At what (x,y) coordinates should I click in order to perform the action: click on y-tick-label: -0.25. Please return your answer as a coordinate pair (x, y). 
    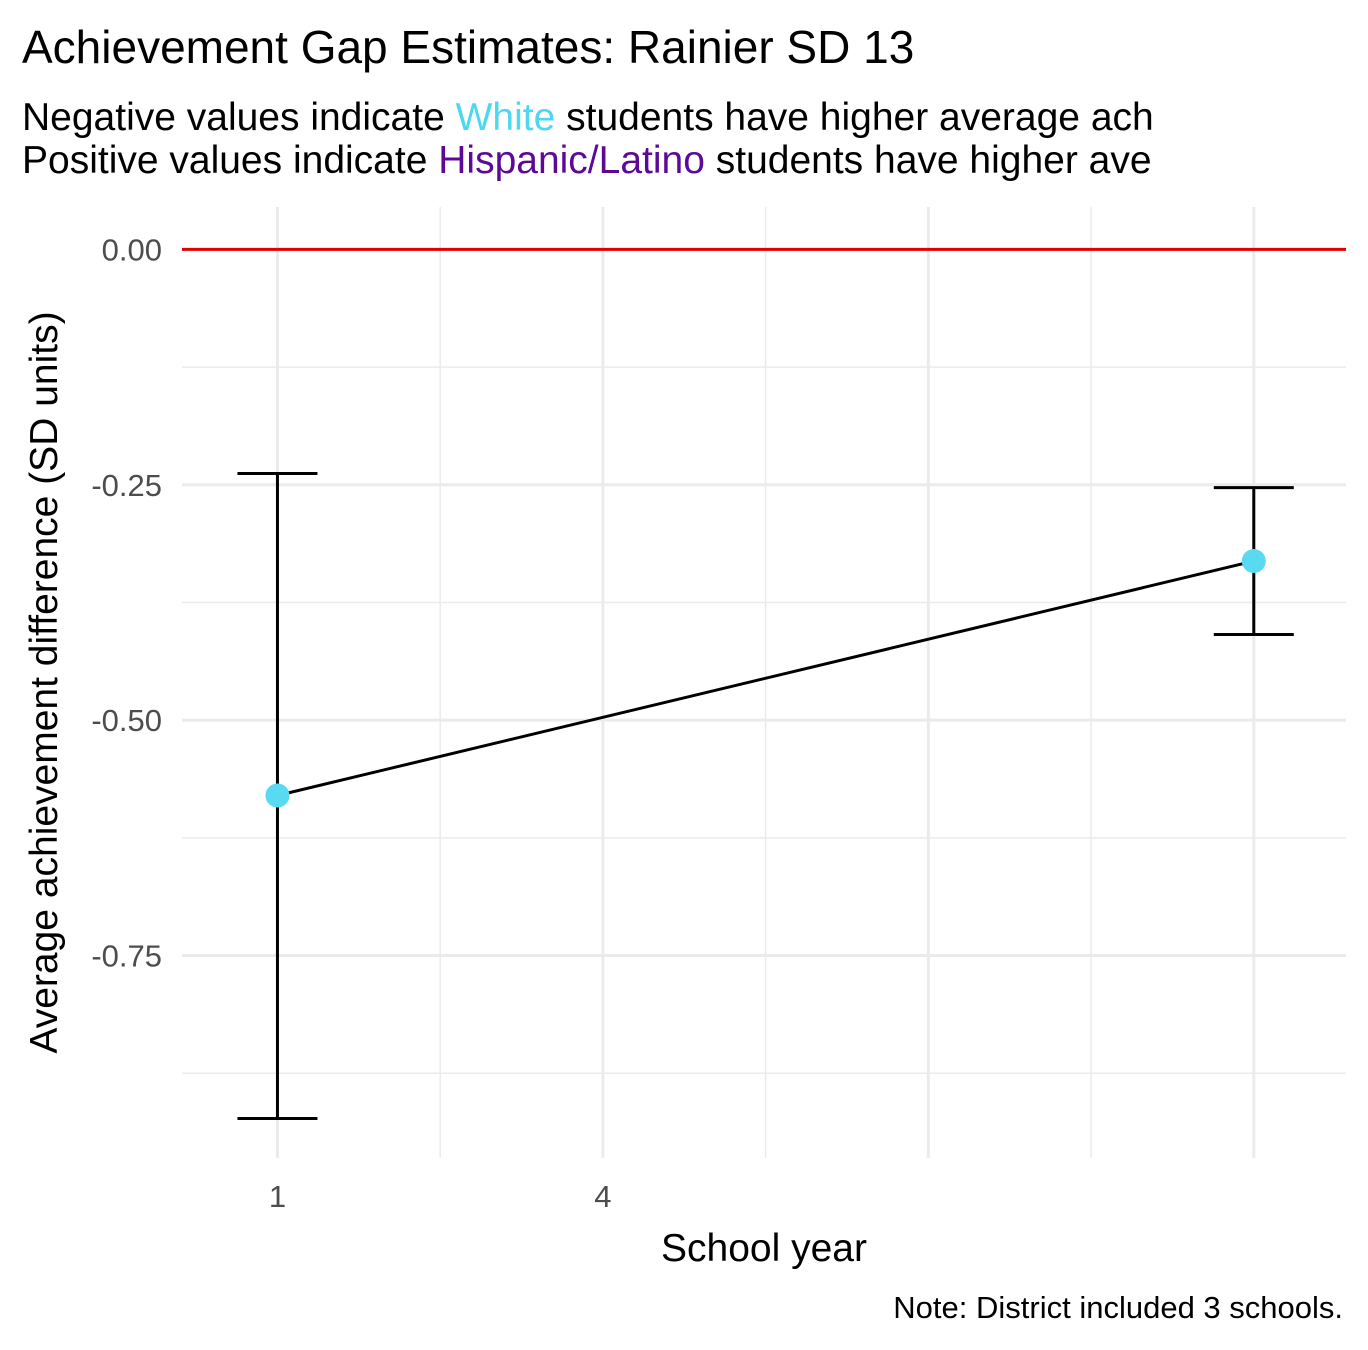
    Looking at the image, I should click on (126, 485).